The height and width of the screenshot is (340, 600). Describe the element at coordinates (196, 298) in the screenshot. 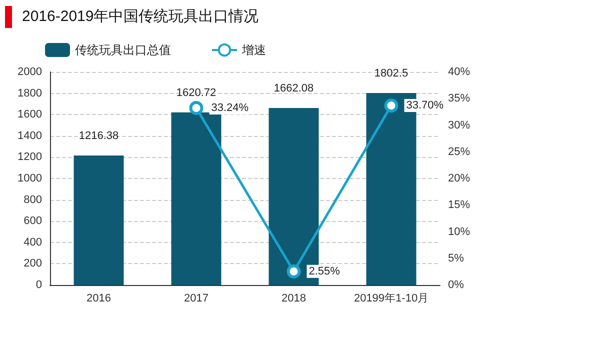

I see `x-tick-label: 2017` at that location.